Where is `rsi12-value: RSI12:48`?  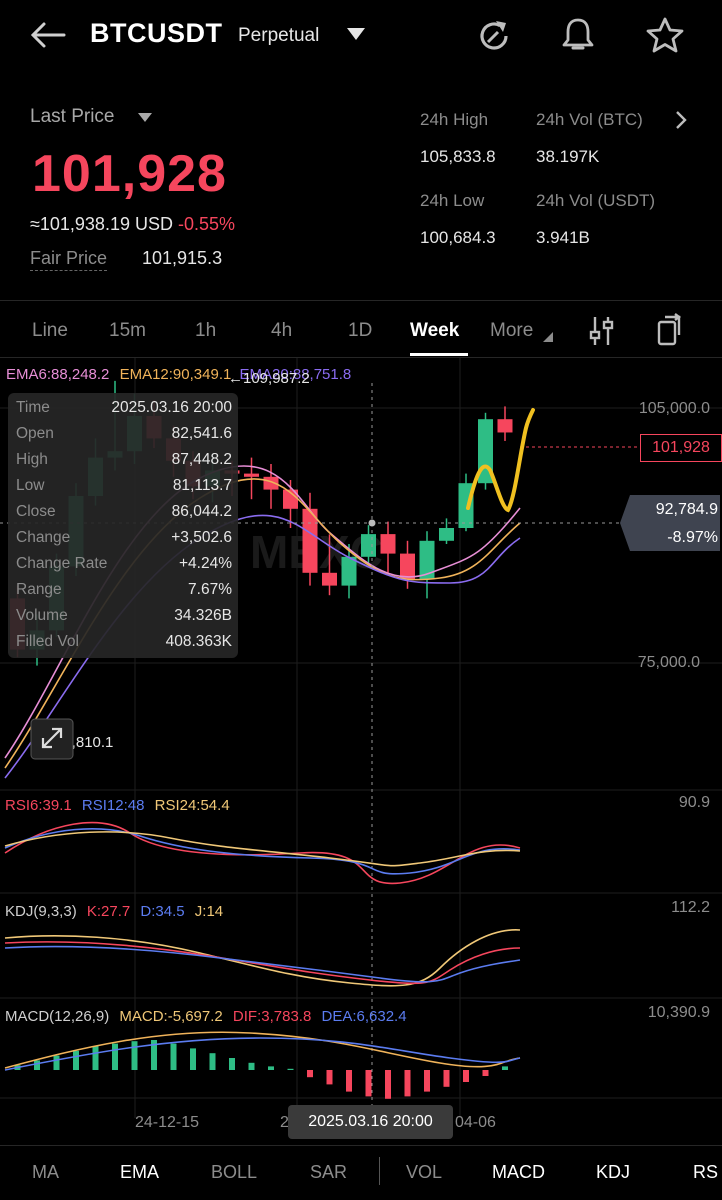 rsi12-value: RSI12:48 is located at coordinates (113, 805).